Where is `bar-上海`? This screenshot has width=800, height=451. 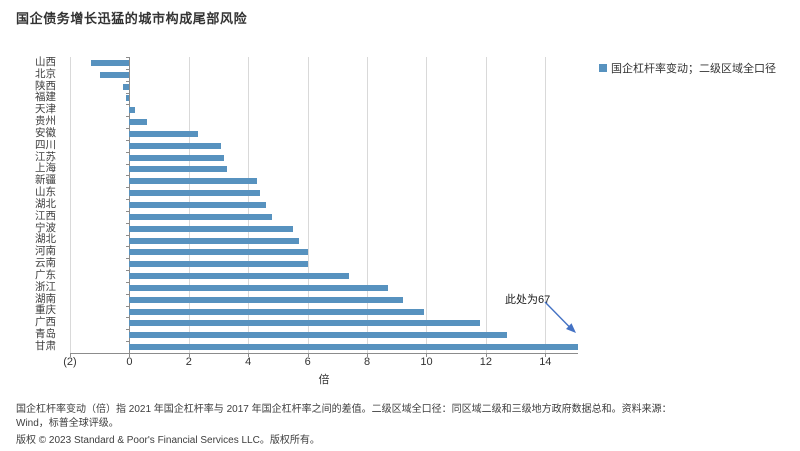 bar-上海 is located at coordinates (178, 169).